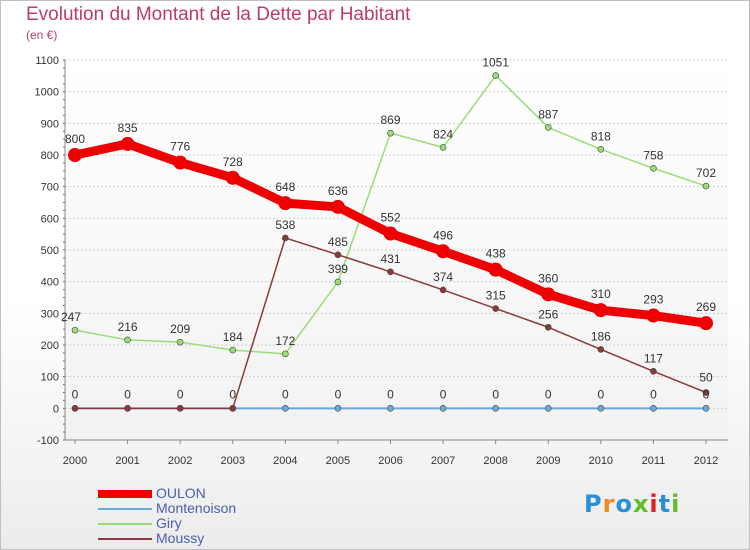 The image size is (750, 550). Describe the element at coordinates (50, 283) in the screenshot. I see `y-tick-label: 400` at that location.